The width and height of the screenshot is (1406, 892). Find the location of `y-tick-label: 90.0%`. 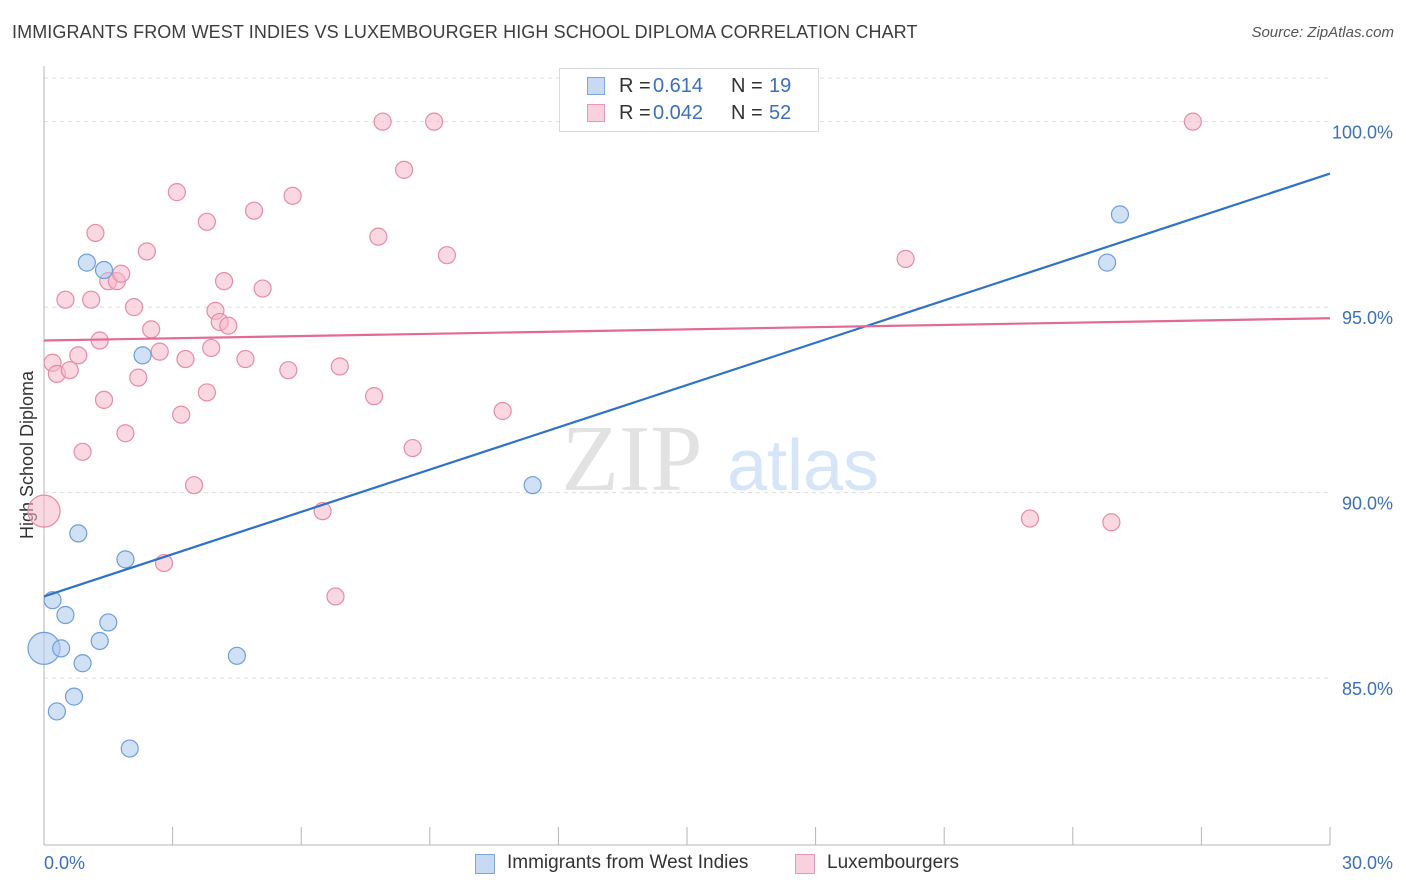

y-tick-label: 90.0% is located at coordinates (1367, 504).